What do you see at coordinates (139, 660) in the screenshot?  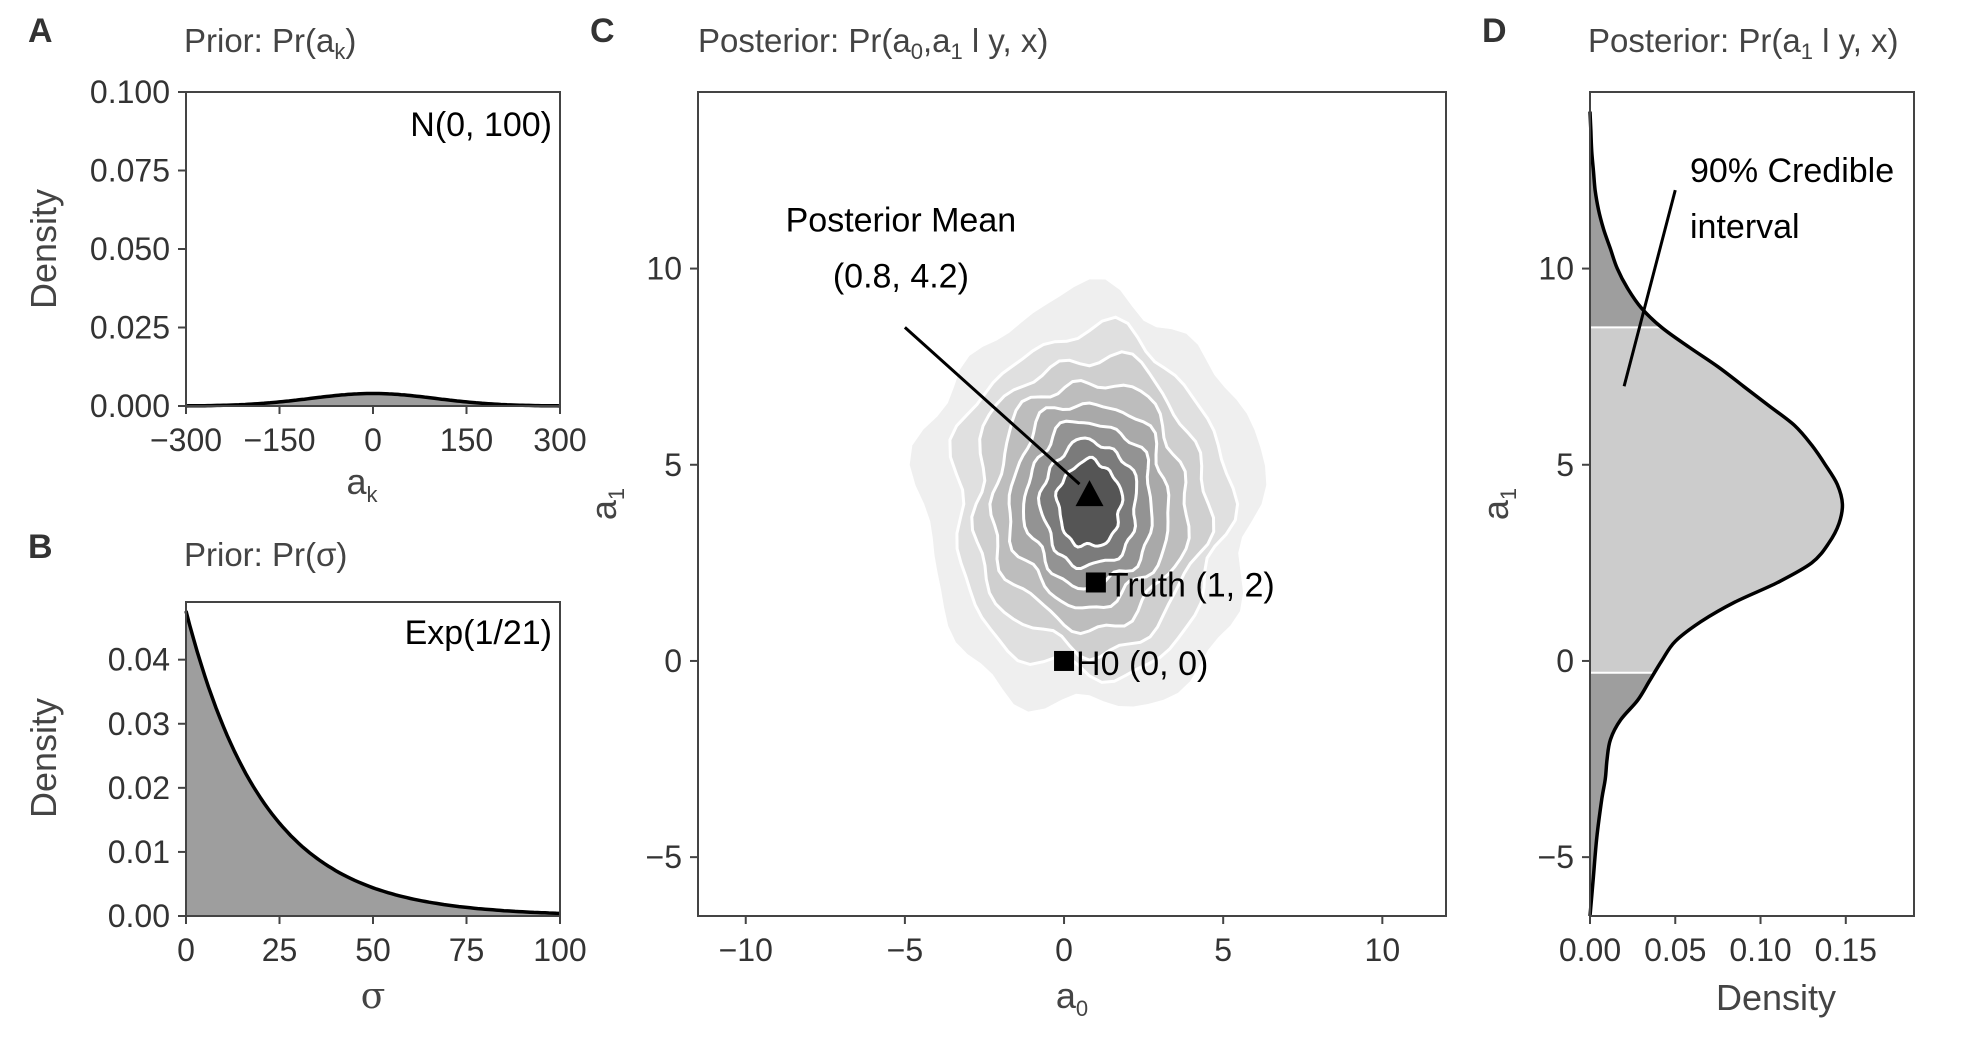 I see `panel-b-ytick-label: 0.04` at bounding box center [139, 660].